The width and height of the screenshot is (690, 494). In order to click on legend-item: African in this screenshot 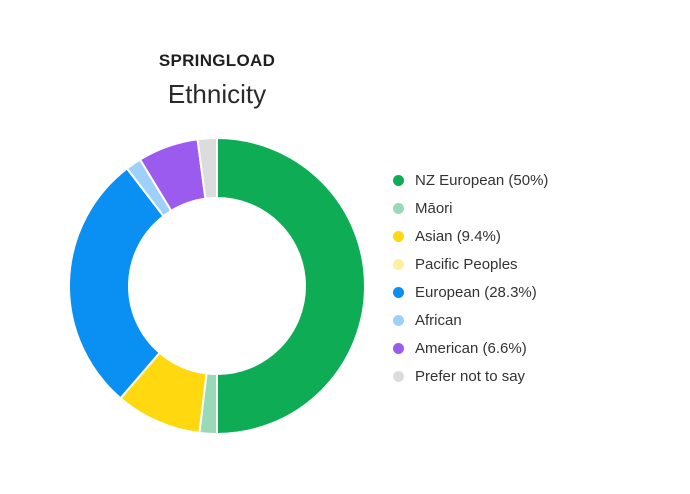, I will do `click(470, 320)`.